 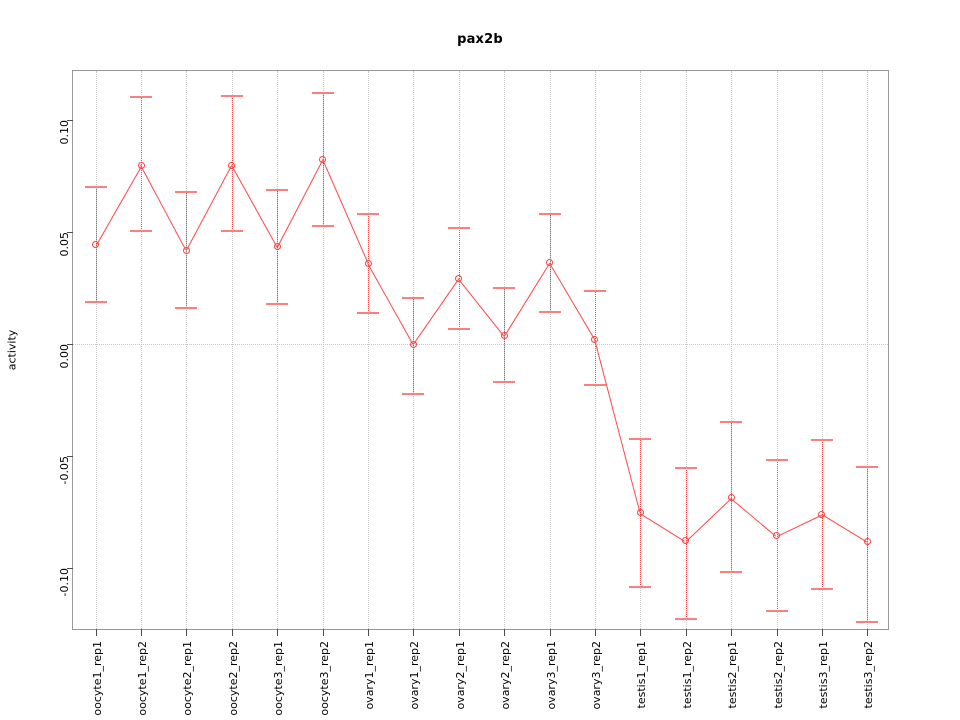 What do you see at coordinates (188, 678) in the screenshot?
I see `x-axis-tick-label: oocyte2_rep1` at bounding box center [188, 678].